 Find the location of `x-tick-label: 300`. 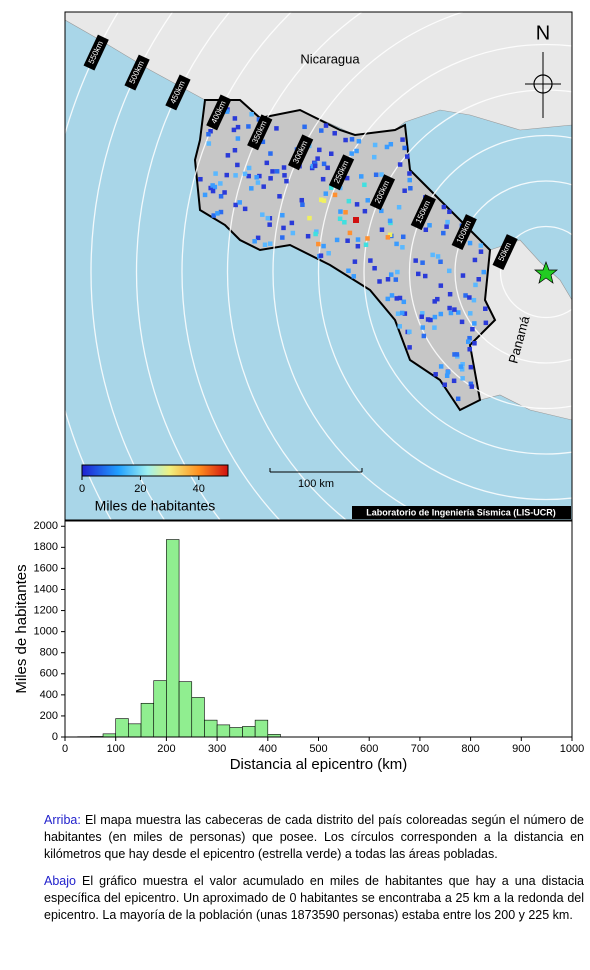

x-tick-label: 300 is located at coordinates (217, 749).